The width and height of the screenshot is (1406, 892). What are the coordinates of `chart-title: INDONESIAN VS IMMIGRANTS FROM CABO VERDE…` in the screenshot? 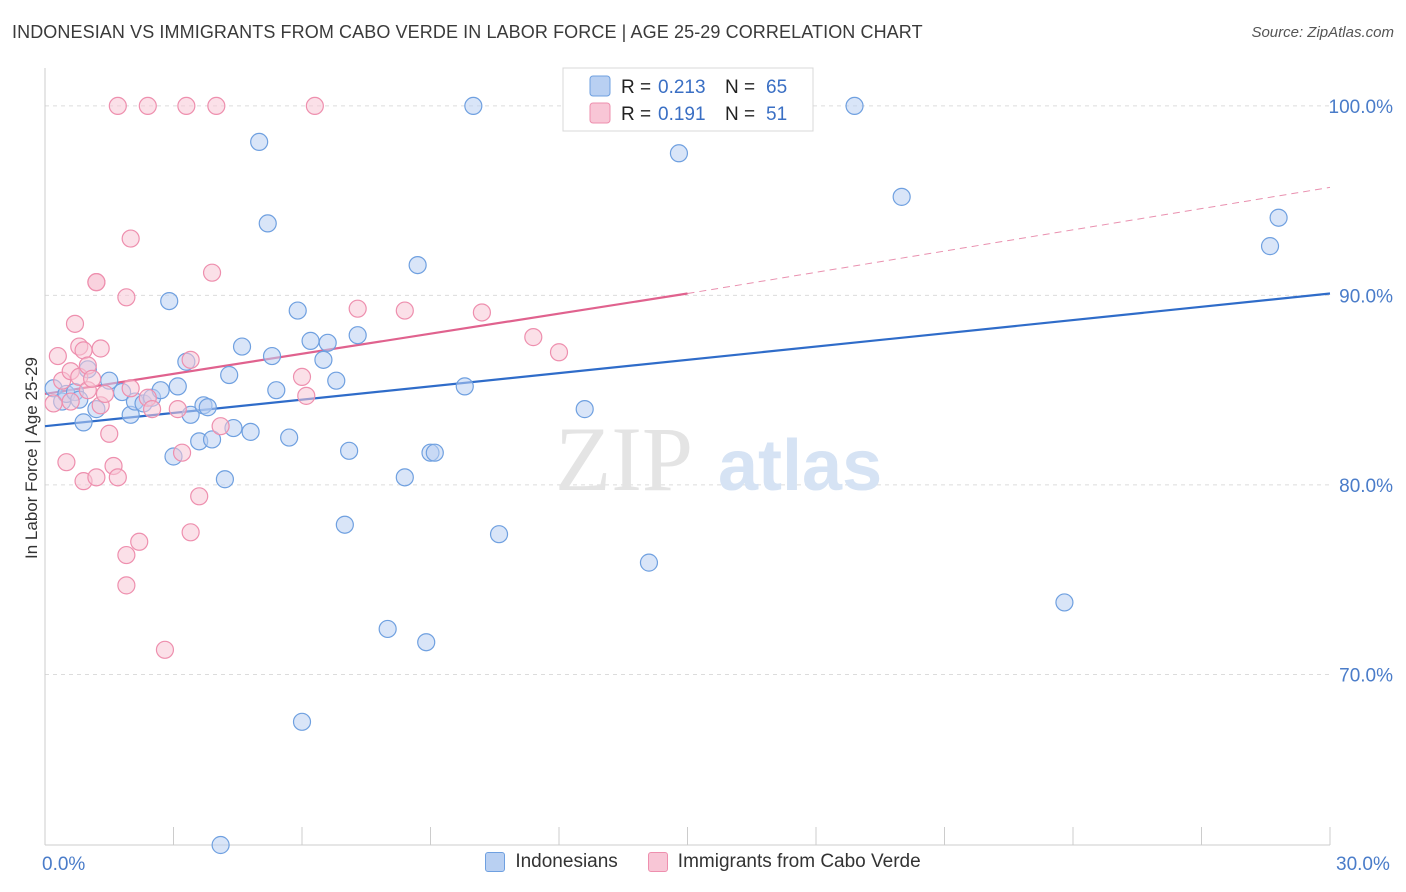 It's located at (467, 32).